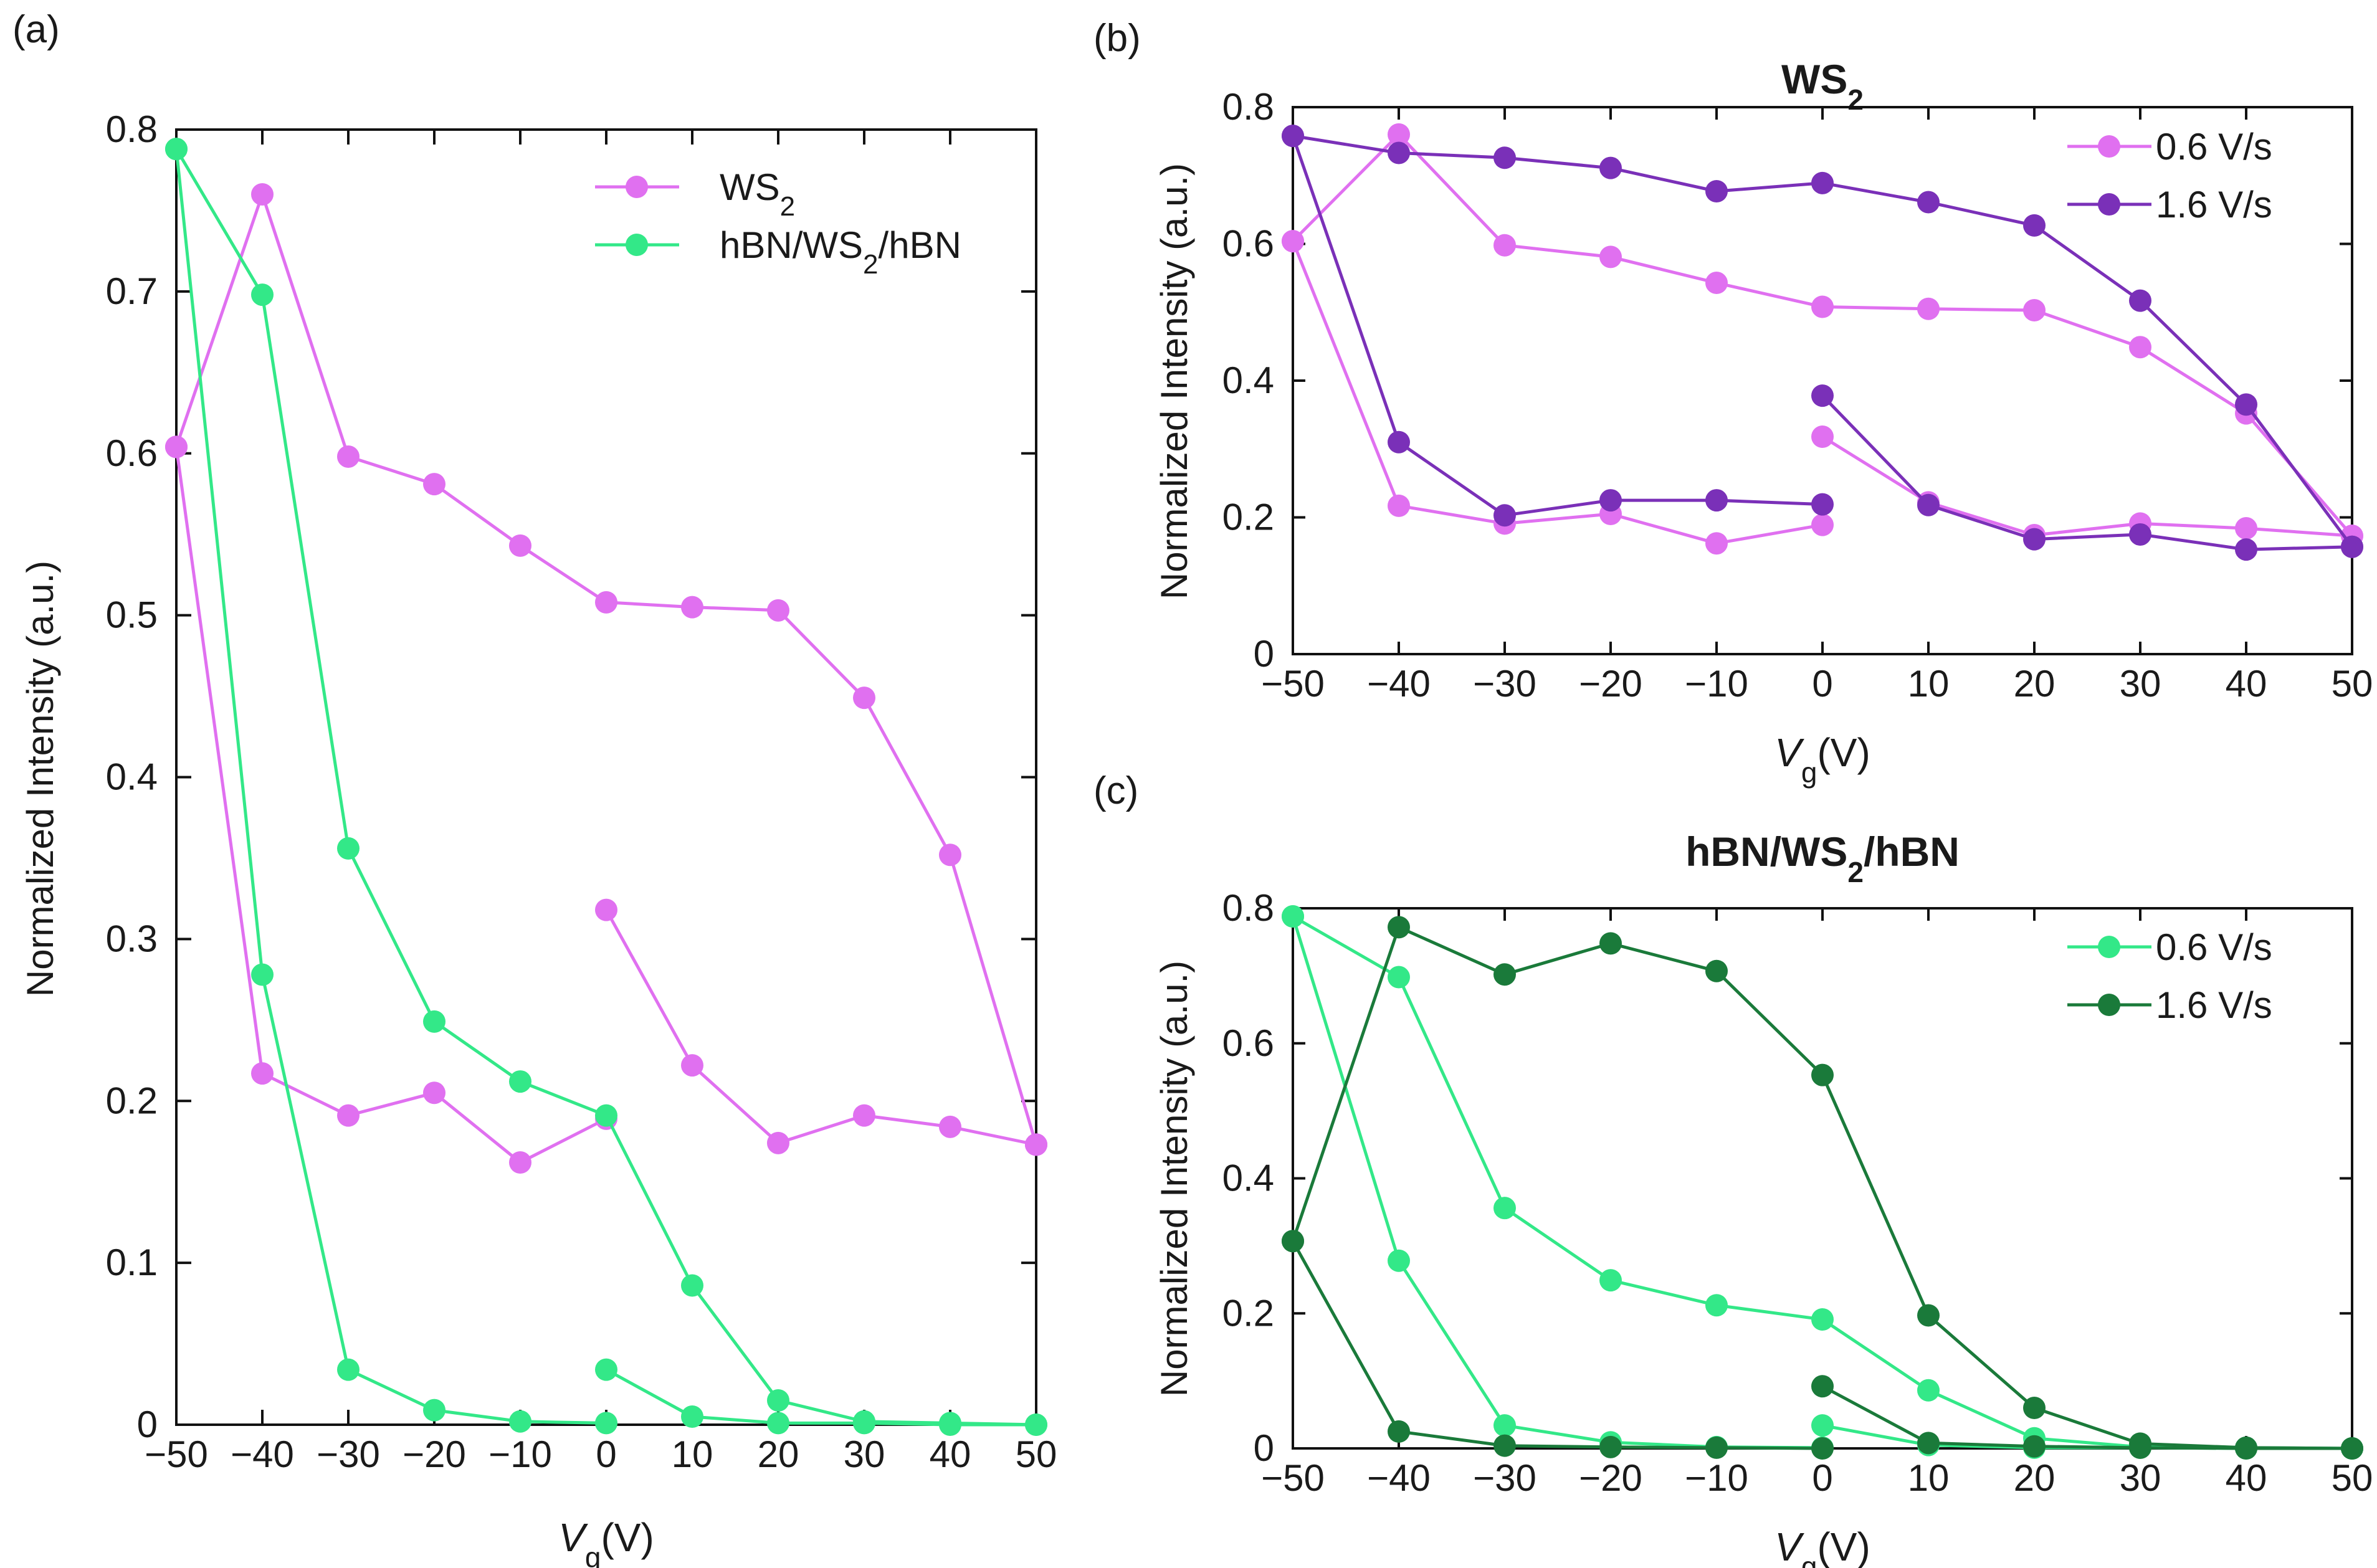 Image resolution: width=2377 pixels, height=1568 pixels. I want to click on y-tick-label: 0.7, so click(132, 291).